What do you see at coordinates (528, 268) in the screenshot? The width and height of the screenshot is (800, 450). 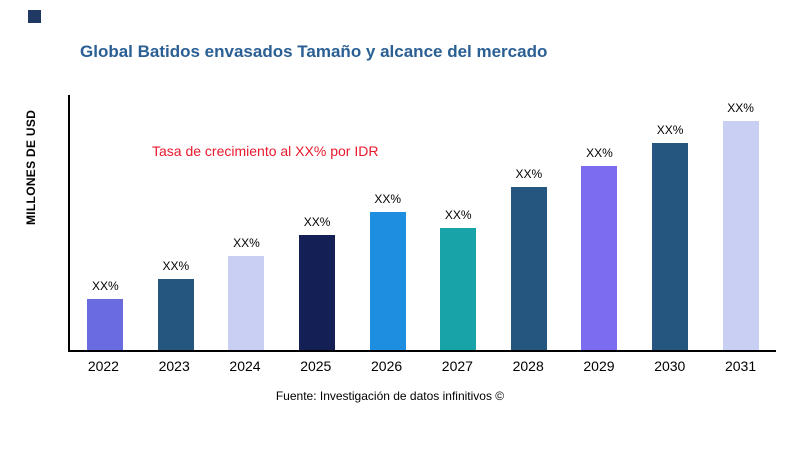 I see `bar-2028` at bounding box center [528, 268].